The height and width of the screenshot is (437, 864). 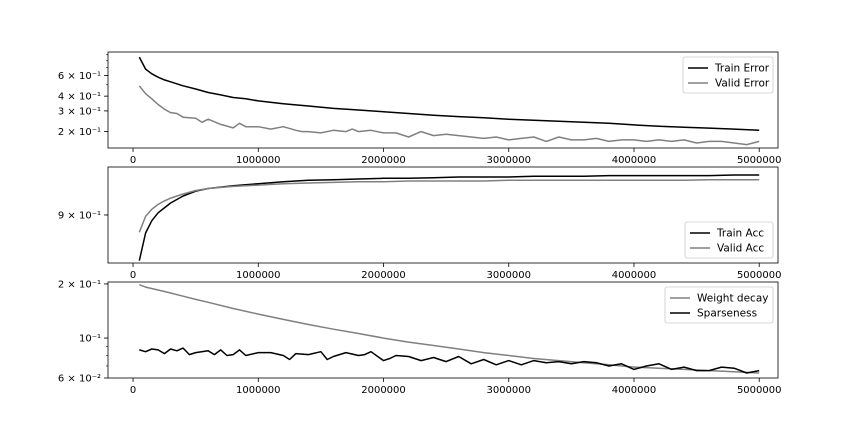 What do you see at coordinates (79, 111) in the screenshot?
I see `y-tick-label: 3 × 10⁻¹` at bounding box center [79, 111].